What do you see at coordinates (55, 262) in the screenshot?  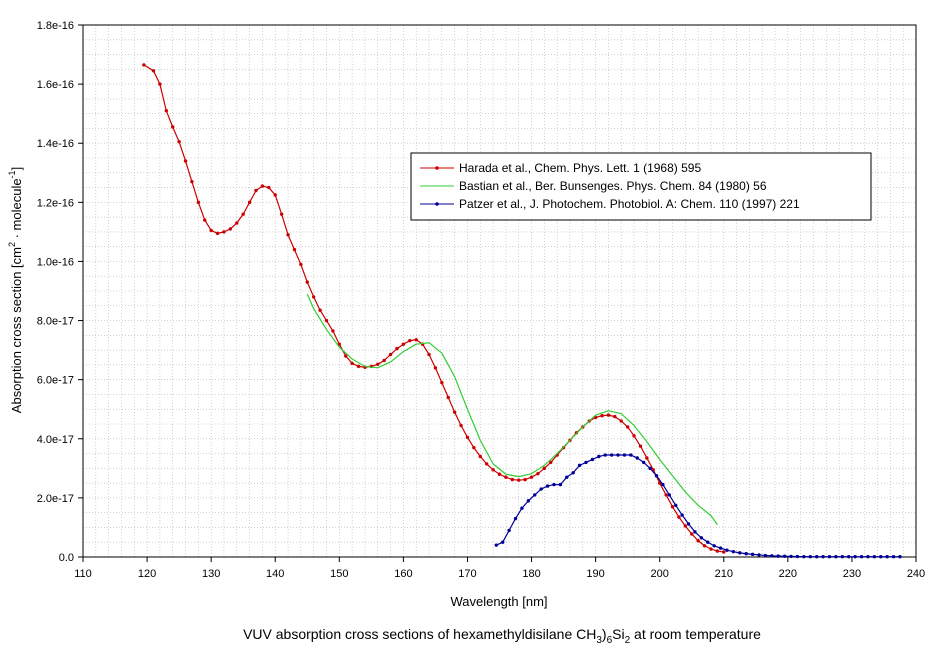 I see `y-tick-label: 1.0e-16` at bounding box center [55, 262].